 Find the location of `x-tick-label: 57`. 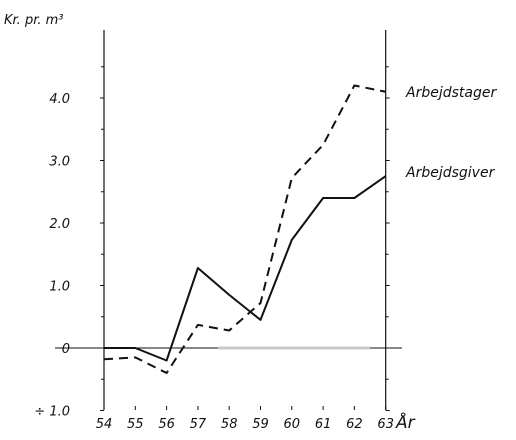

x-tick-label: 57 is located at coordinates (198, 424).